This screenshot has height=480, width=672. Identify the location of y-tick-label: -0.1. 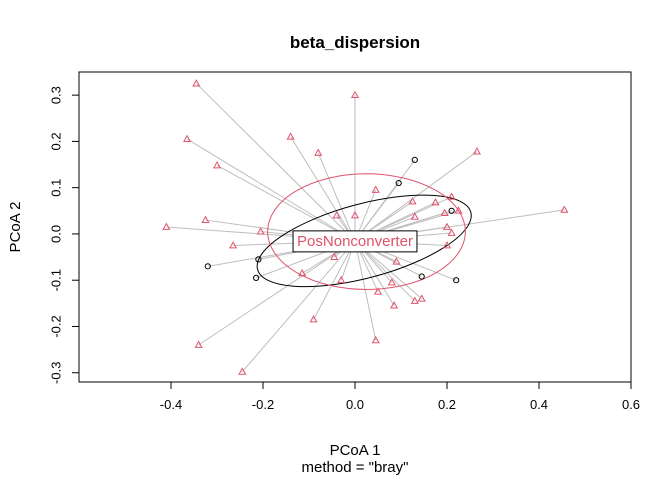
(55, 280).